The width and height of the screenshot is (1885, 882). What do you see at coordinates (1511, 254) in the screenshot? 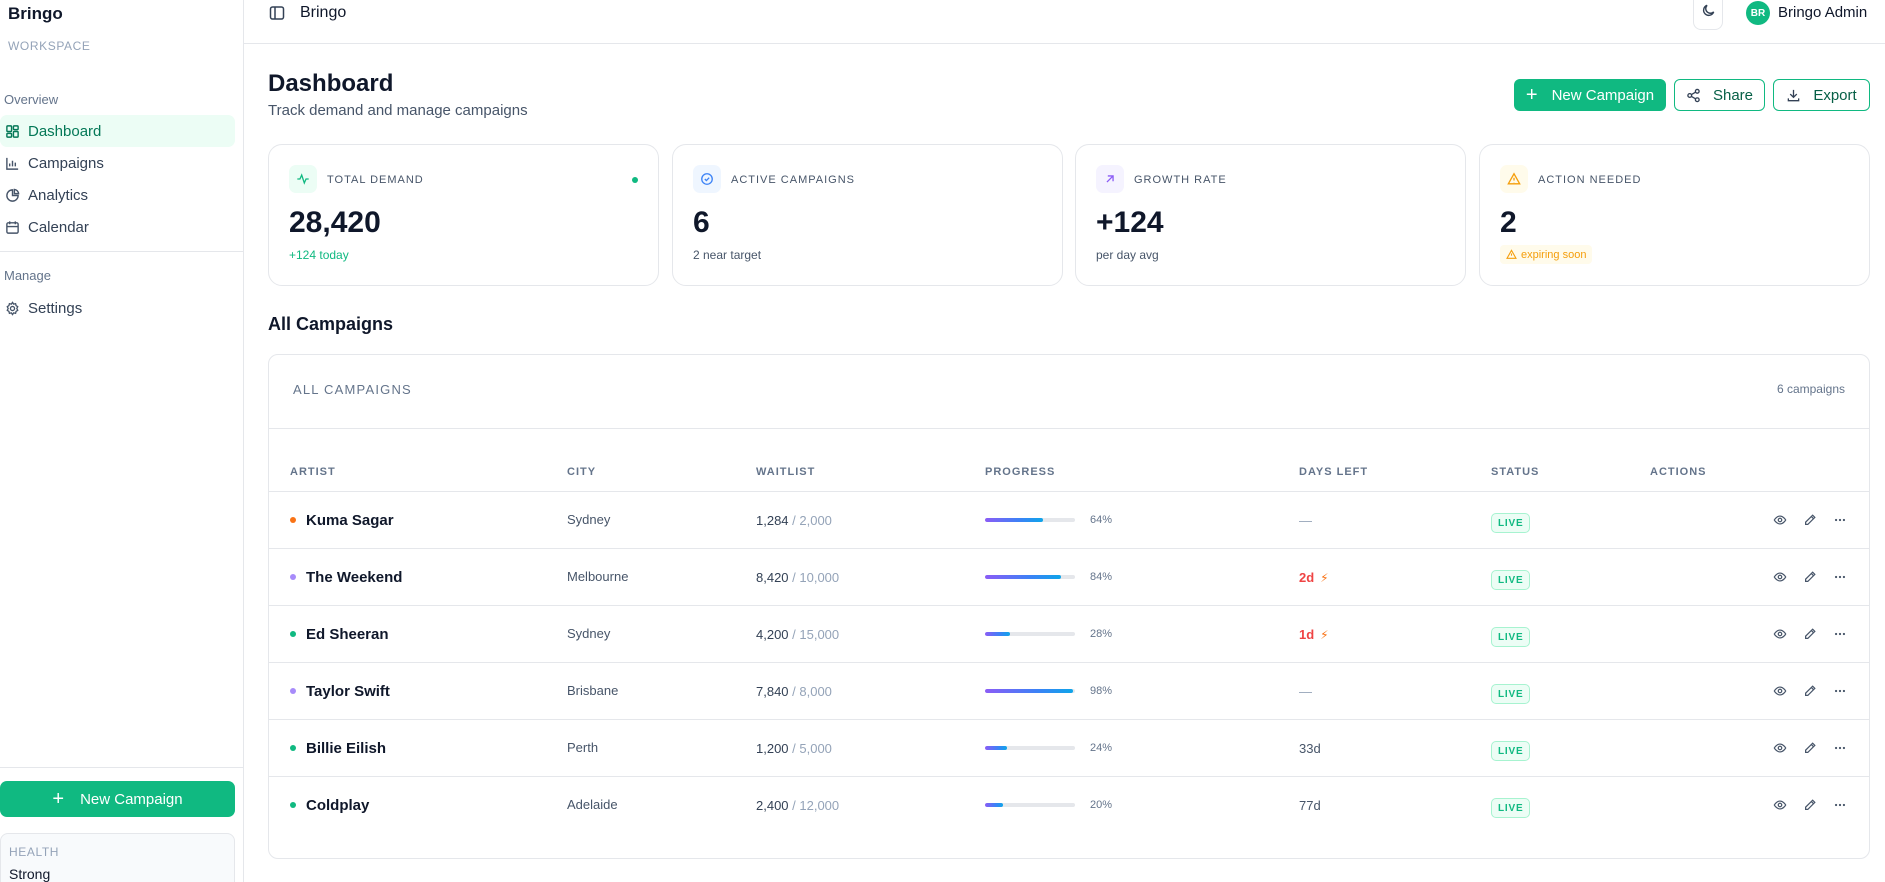
I see `warning-small-icon` at bounding box center [1511, 254].